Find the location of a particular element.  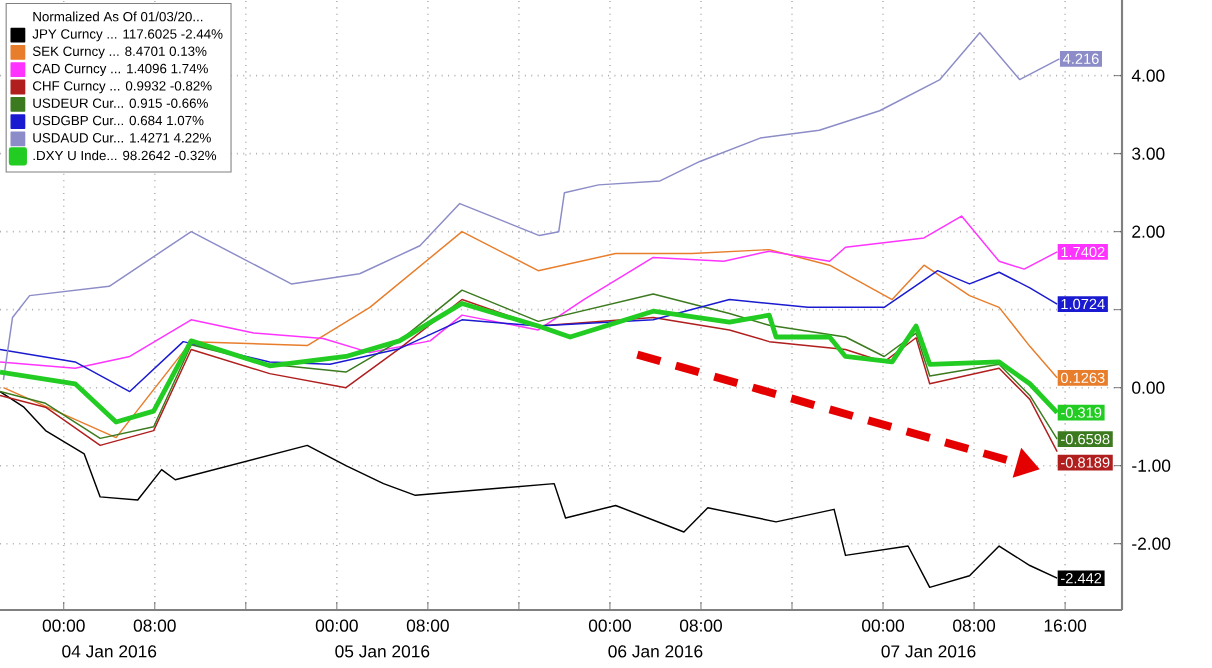

y-tick-label: 2.00 is located at coordinates (1148, 231).